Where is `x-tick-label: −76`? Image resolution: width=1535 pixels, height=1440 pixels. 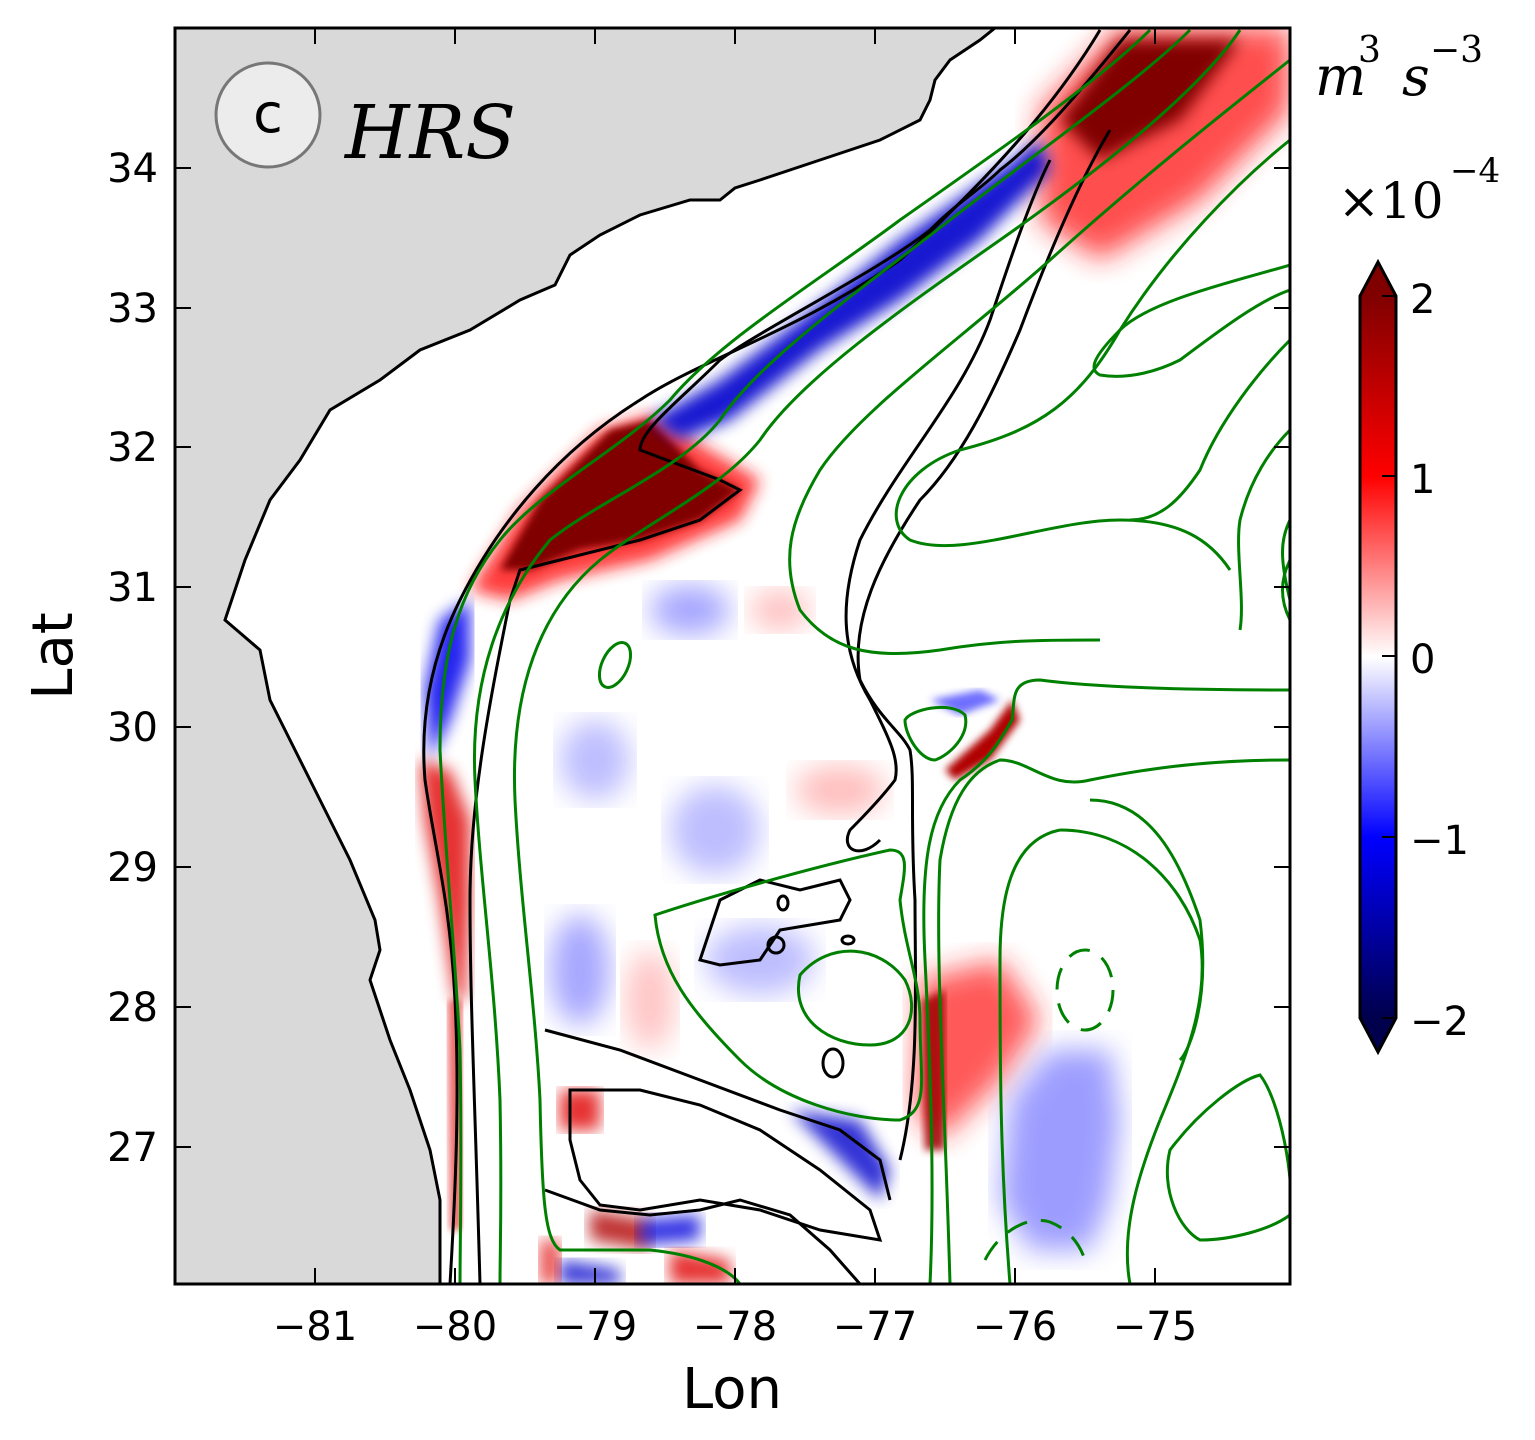
x-tick-label: −76 is located at coordinates (1015, 1327).